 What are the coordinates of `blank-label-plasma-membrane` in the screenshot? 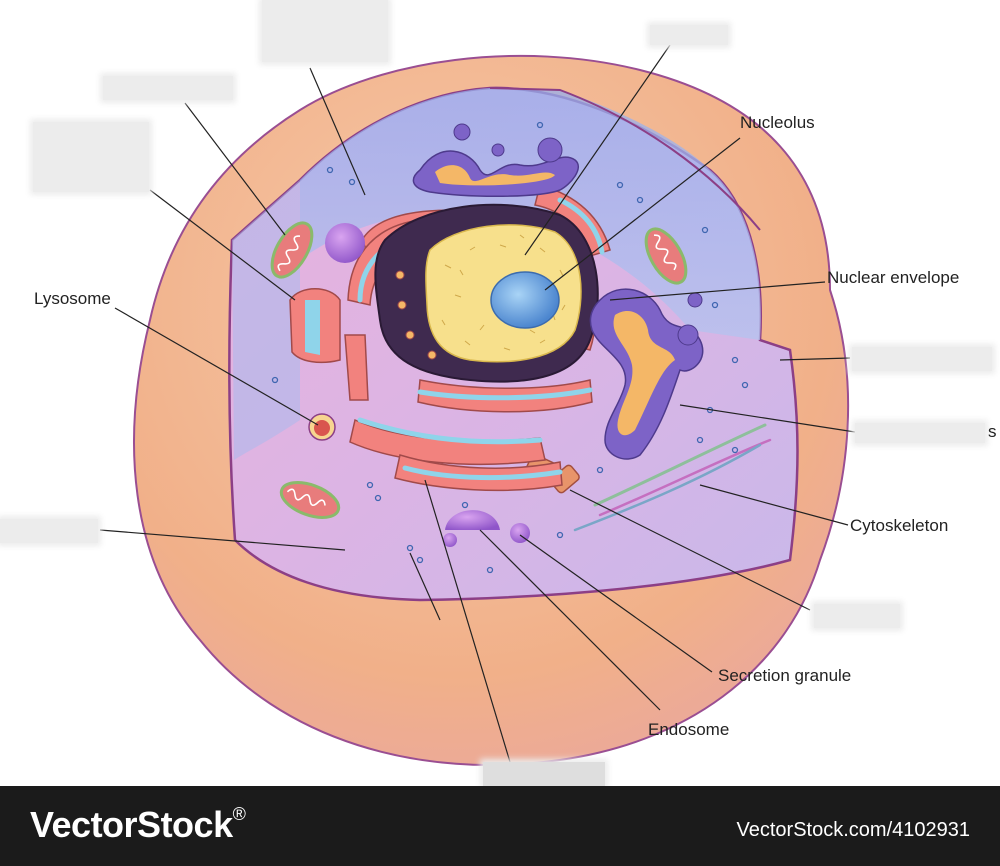 It's located at (922, 359).